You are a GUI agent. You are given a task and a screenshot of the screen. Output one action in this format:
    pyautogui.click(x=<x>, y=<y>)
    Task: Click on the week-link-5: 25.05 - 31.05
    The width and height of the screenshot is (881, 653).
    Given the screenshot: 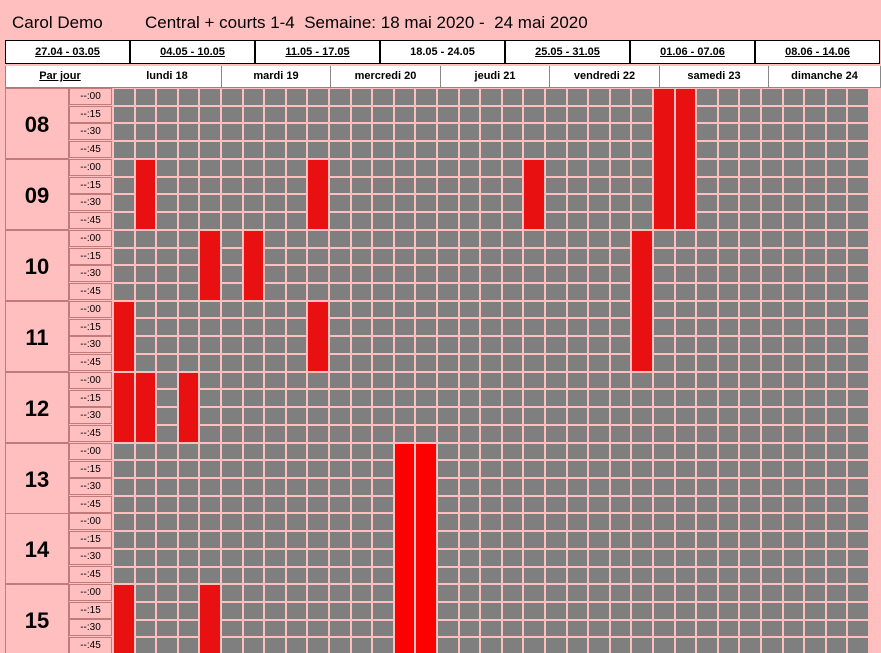 What is the action you would take?
    pyautogui.click(x=567, y=52)
    